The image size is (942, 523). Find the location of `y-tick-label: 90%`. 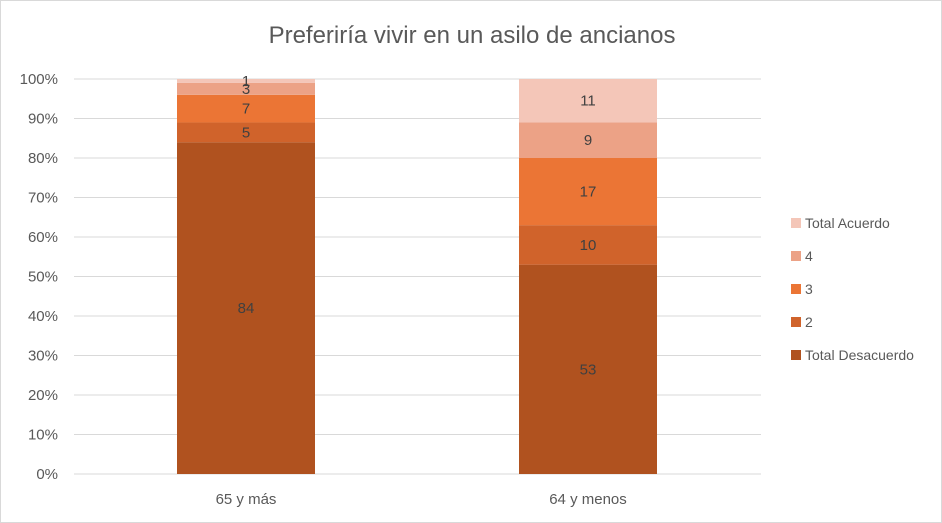

y-tick-label: 90% is located at coordinates (43, 119).